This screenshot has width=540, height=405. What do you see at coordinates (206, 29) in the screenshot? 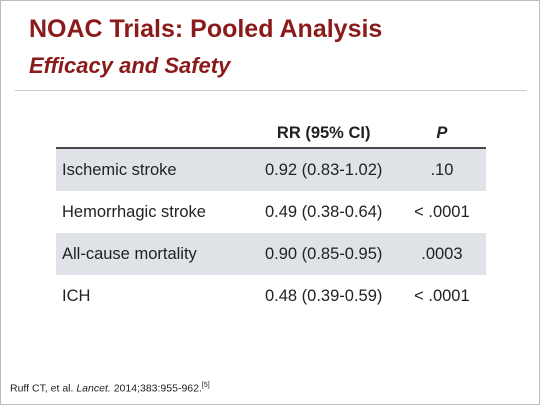
I see `slide-title: NOAC Trials: Pooled Analysis` at bounding box center [206, 29].